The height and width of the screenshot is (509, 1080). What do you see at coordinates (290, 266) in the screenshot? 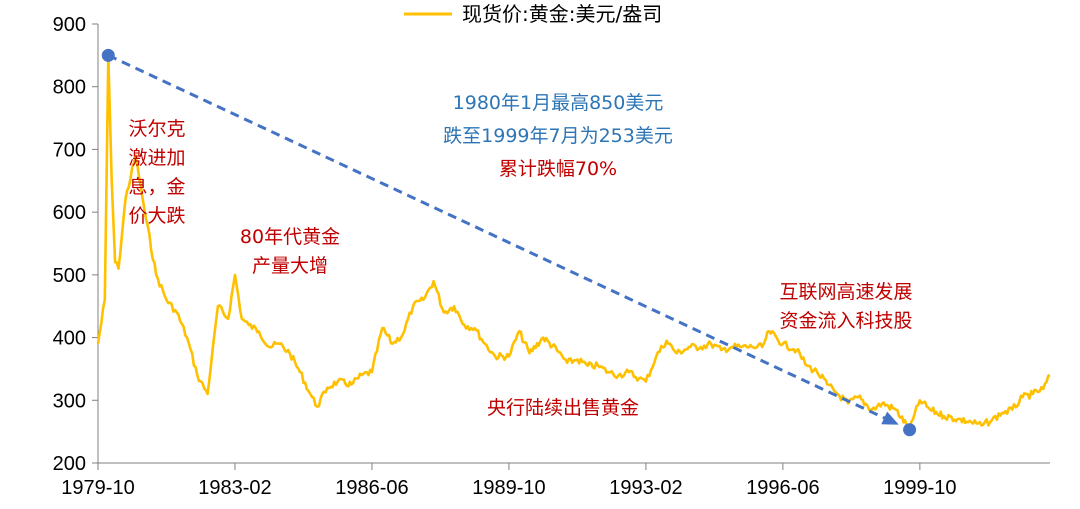
I see `annotation-production-line-2: 产量大增` at bounding box center [290, 266].